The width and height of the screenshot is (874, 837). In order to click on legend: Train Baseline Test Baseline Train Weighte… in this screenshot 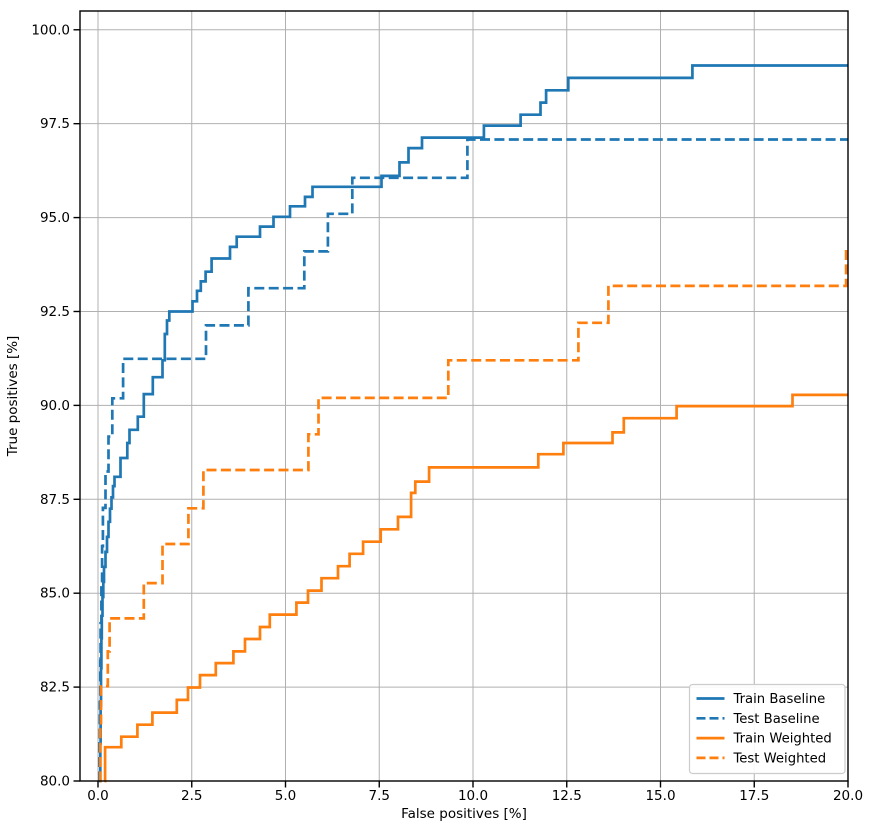, I will do `click(767, 729)`.